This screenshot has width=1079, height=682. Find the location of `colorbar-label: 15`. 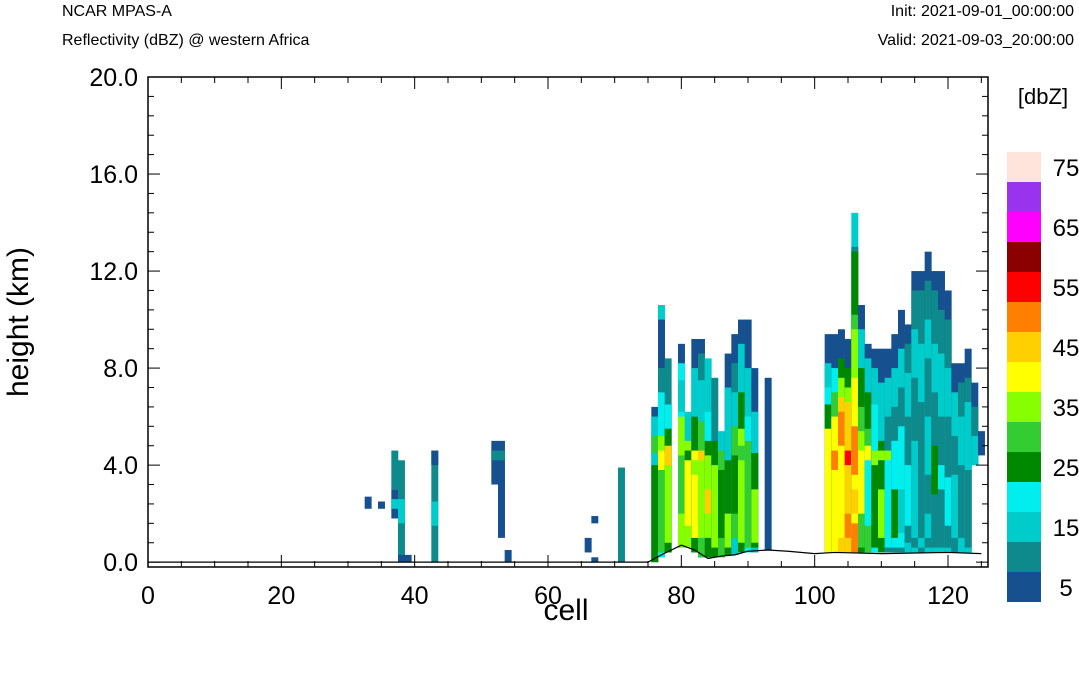

colorbar-label: 15 is located at coordinates (1066, 528).